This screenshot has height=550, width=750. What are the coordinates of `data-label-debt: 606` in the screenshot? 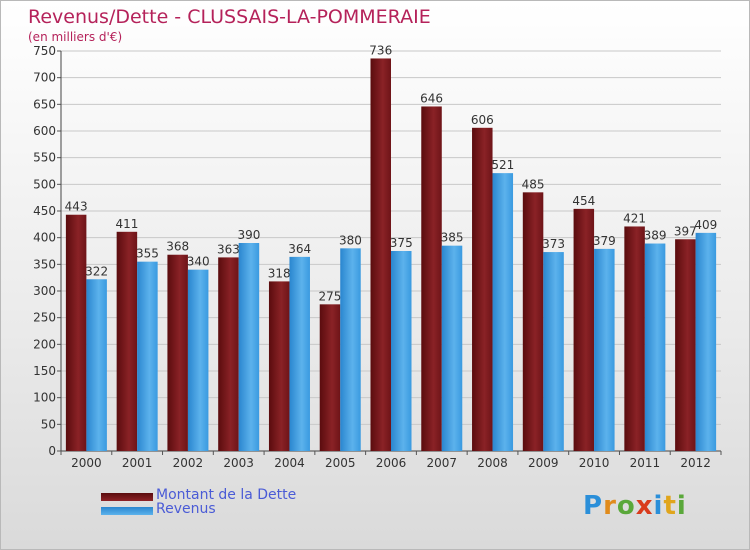 It's located at (482, 120).